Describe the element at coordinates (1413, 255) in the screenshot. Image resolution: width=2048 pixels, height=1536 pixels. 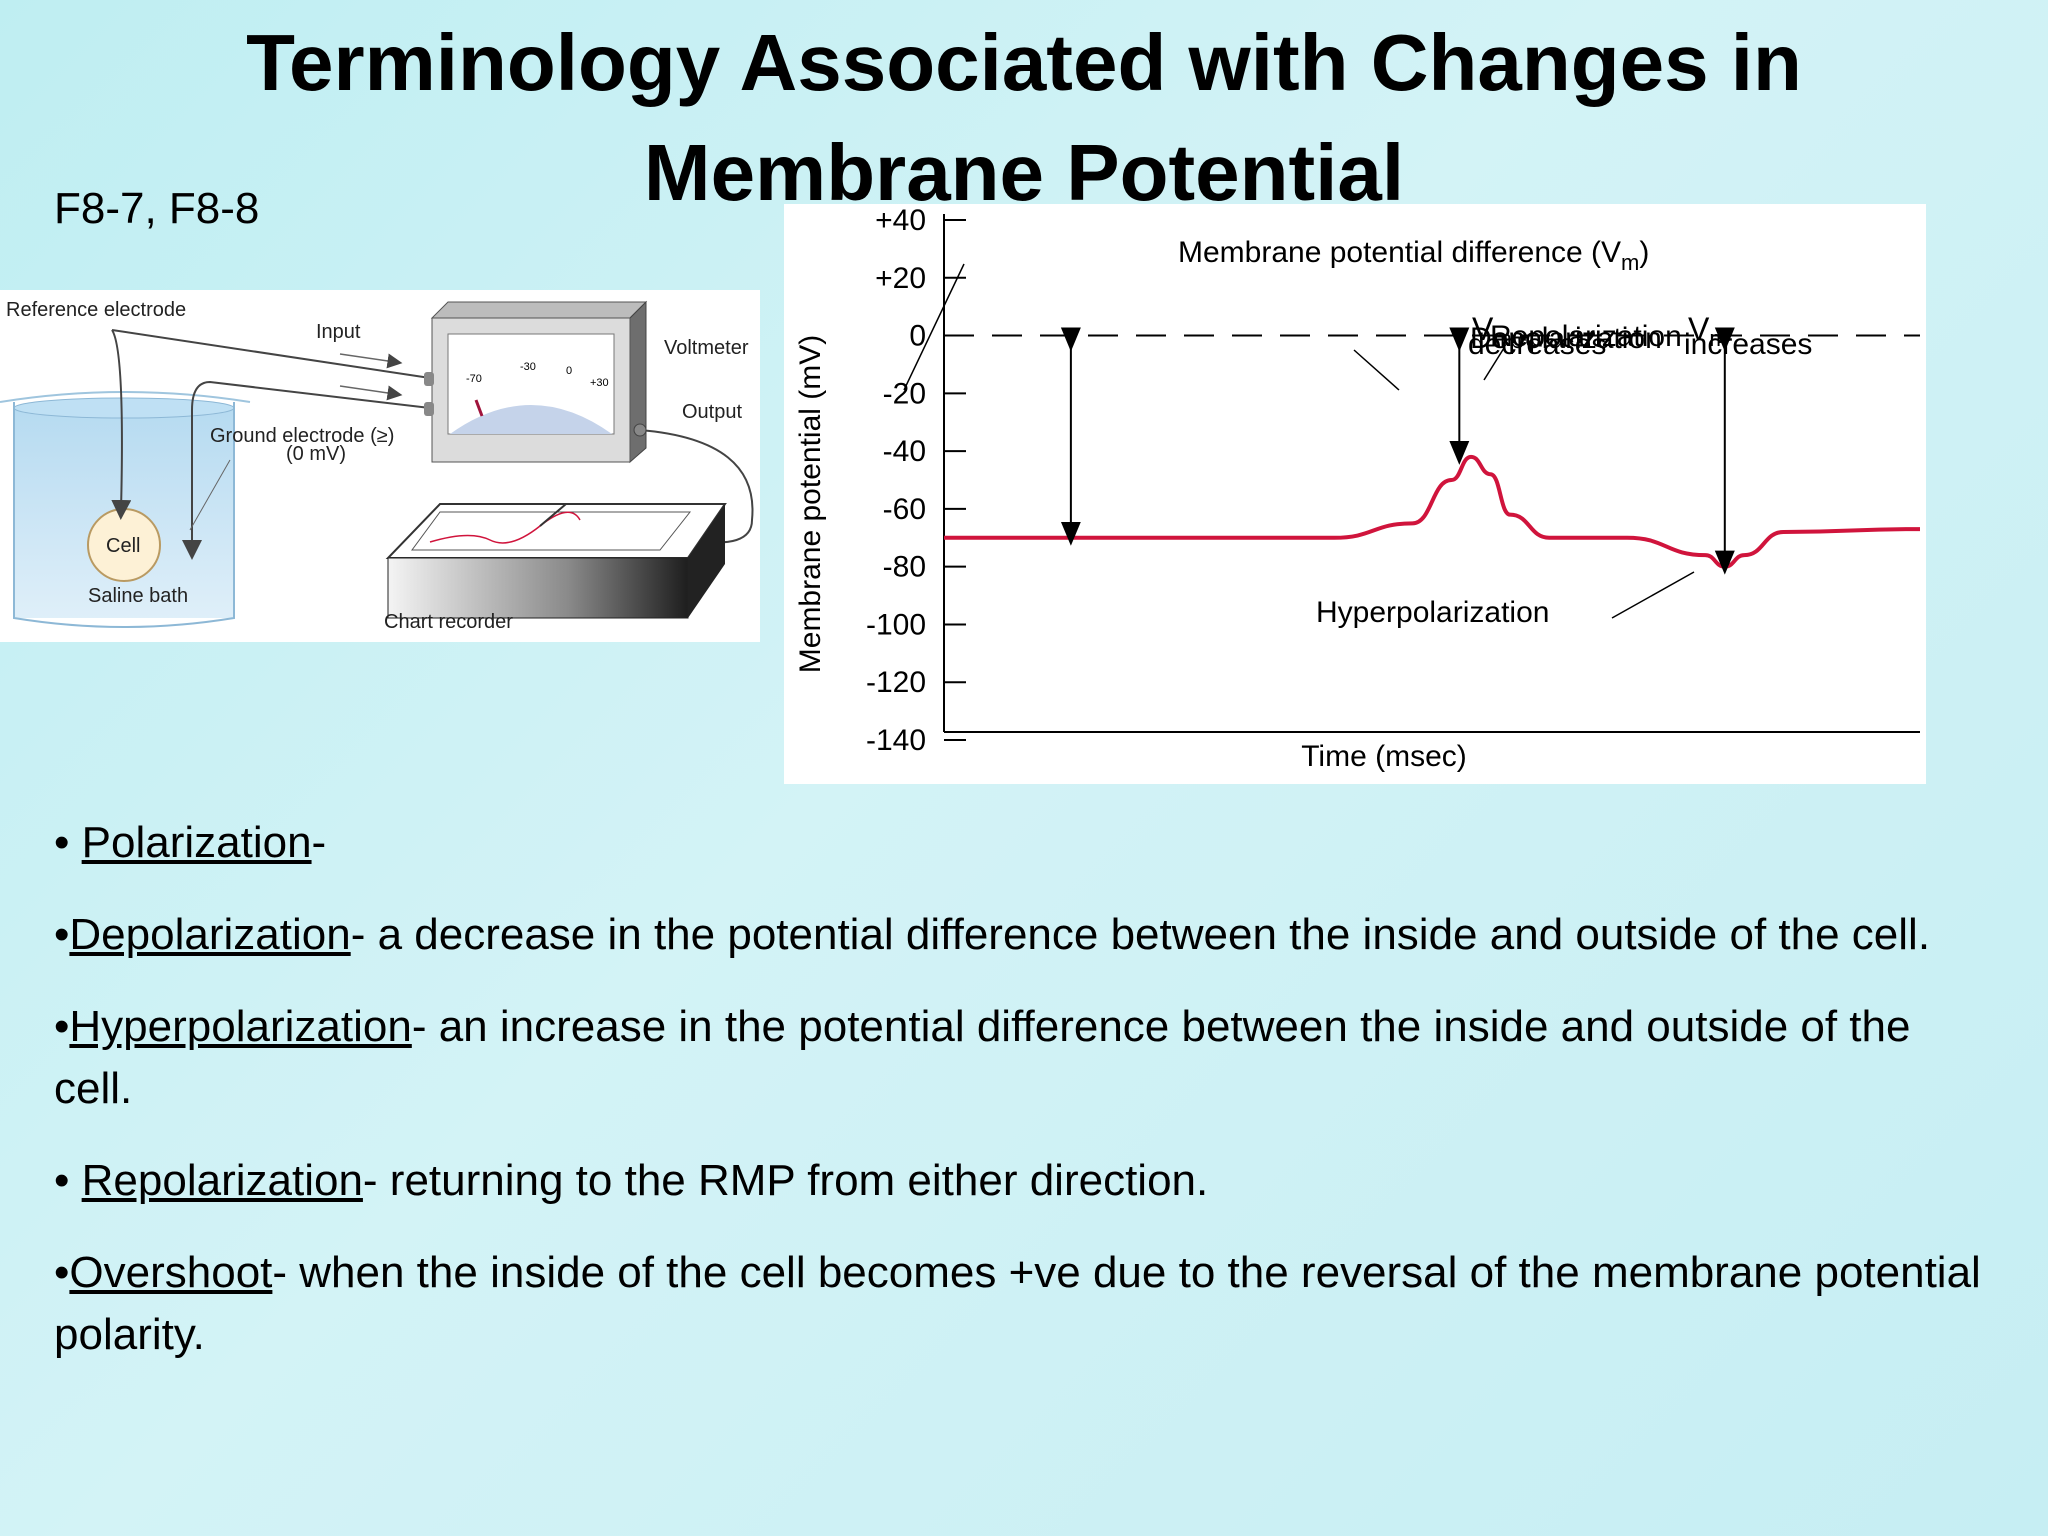
I see `membrane-potential-difference-label: Membrane potential difference (Vm)` at that location.